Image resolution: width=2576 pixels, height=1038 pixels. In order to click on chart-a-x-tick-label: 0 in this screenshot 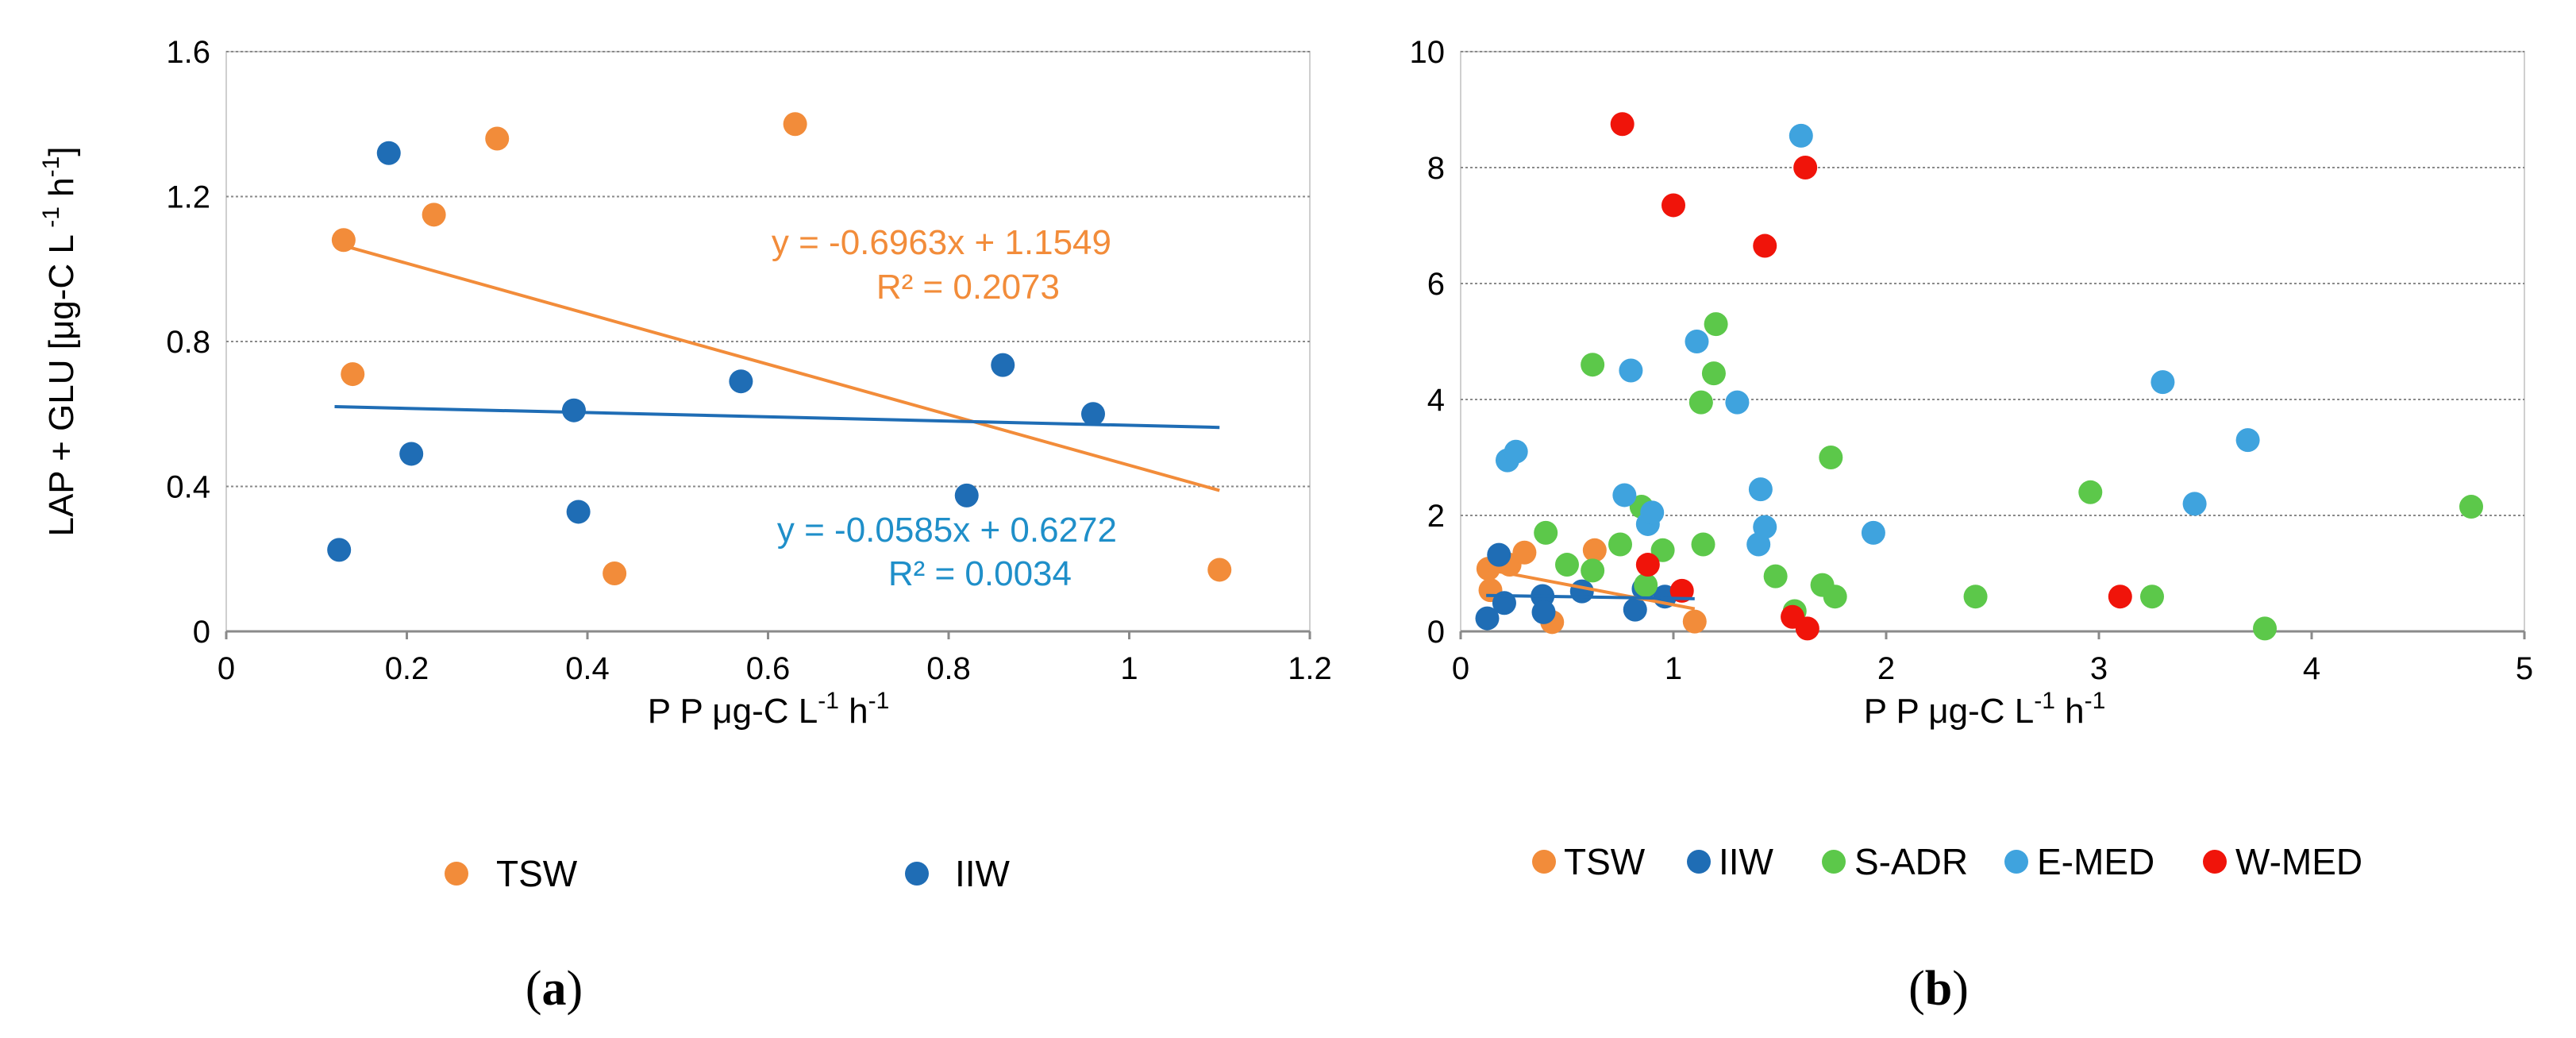, I will do `click(226, 669)`.